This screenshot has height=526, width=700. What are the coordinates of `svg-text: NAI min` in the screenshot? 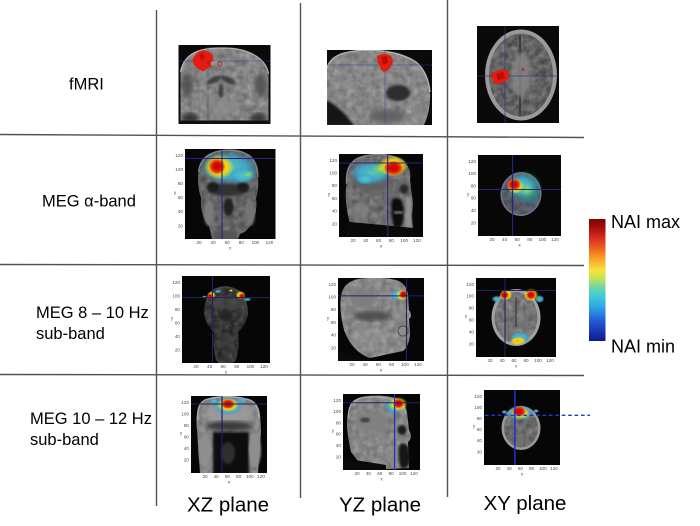 It's located at (643, 347).